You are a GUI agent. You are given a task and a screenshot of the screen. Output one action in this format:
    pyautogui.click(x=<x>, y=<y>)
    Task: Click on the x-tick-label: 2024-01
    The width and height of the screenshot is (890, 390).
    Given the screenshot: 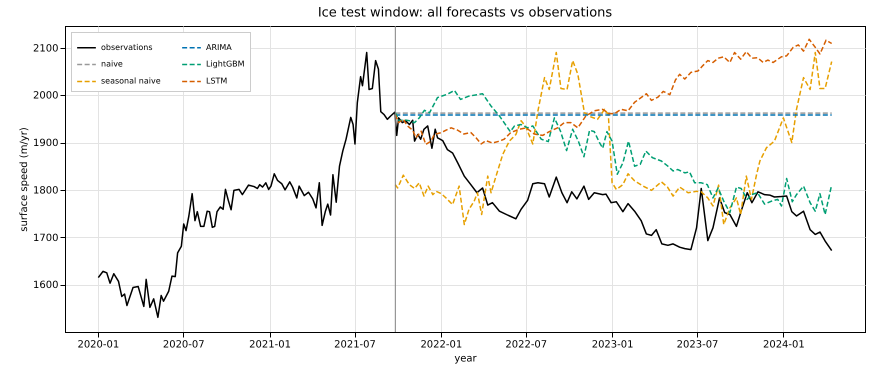 What is the action you would take?
    pyautogui.click(x=783, y=345)
    